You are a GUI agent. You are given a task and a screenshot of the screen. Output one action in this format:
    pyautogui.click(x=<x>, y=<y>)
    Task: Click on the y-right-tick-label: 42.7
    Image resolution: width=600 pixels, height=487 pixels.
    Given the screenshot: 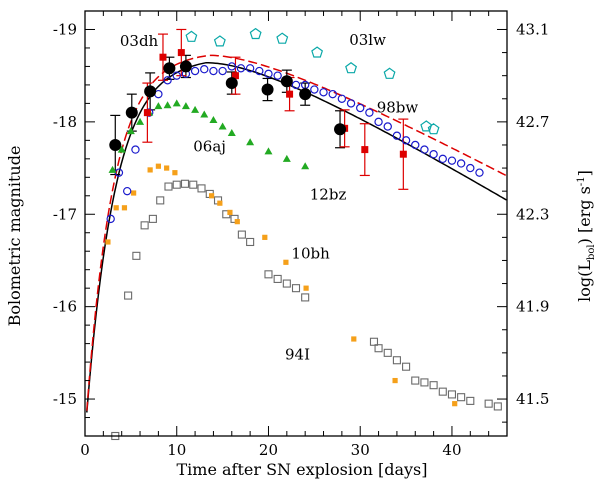 What is the action you would take?
    pyautogui.click(x=532, y=122)
    